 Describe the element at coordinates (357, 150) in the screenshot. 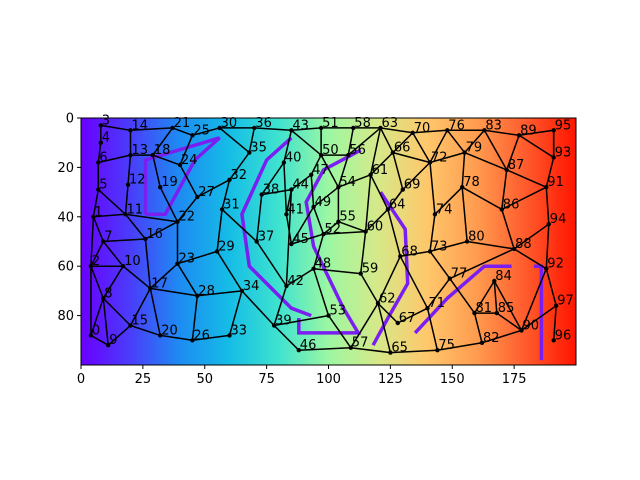

I see `node-label-56: 56` at that location.